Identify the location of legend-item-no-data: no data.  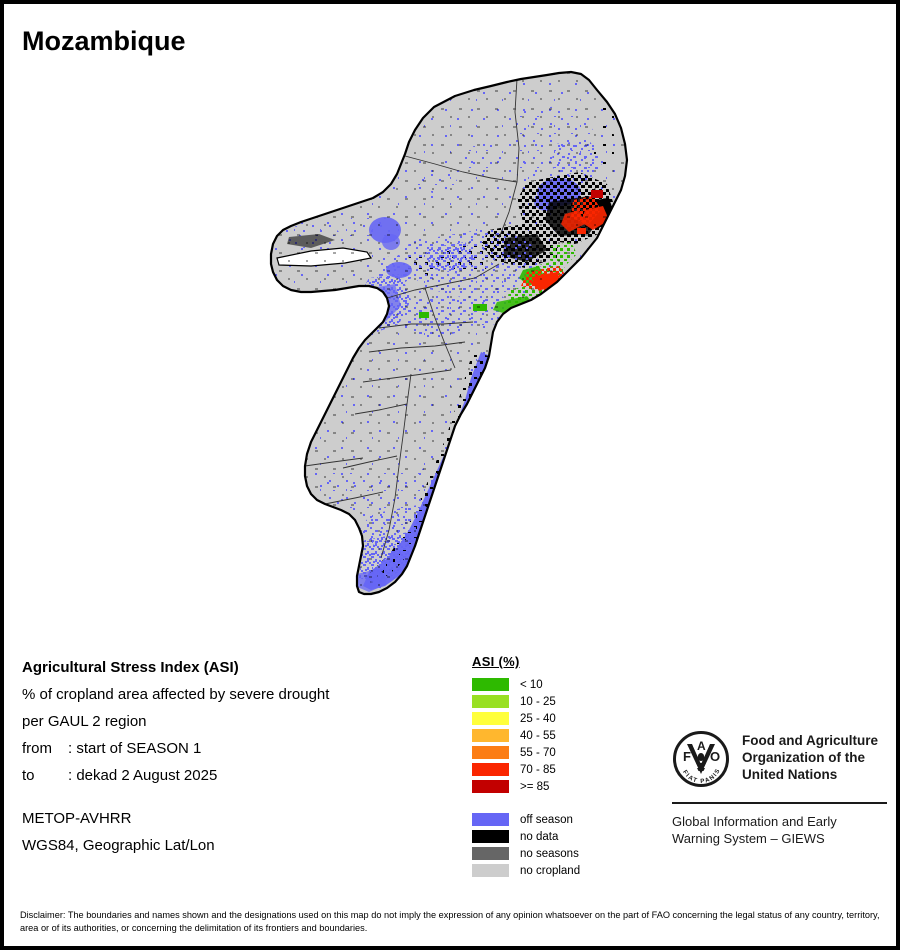
(526, 836).